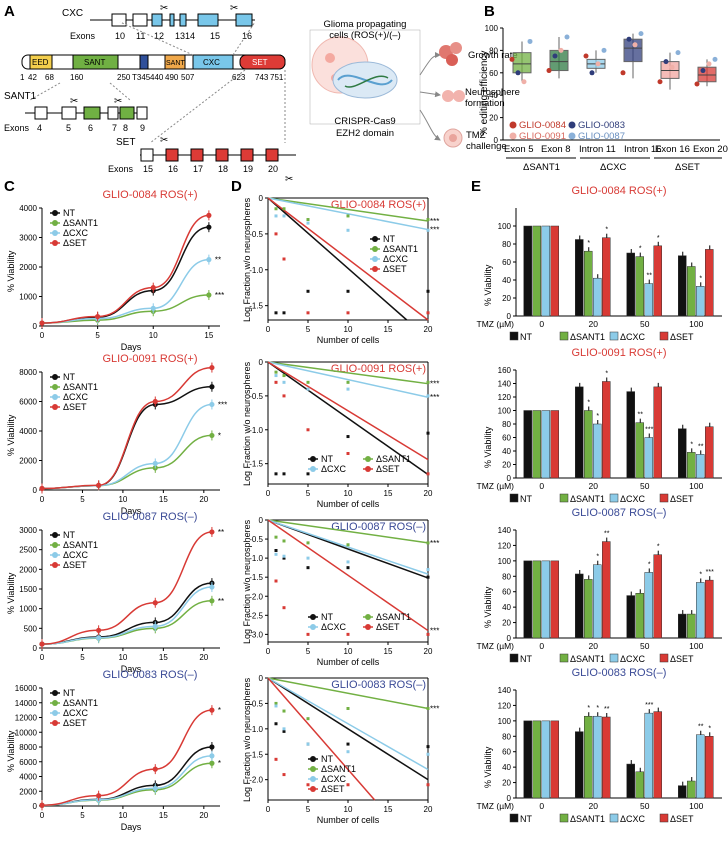  I want to click on cxc-exon-10: 10, so click(120, 36).